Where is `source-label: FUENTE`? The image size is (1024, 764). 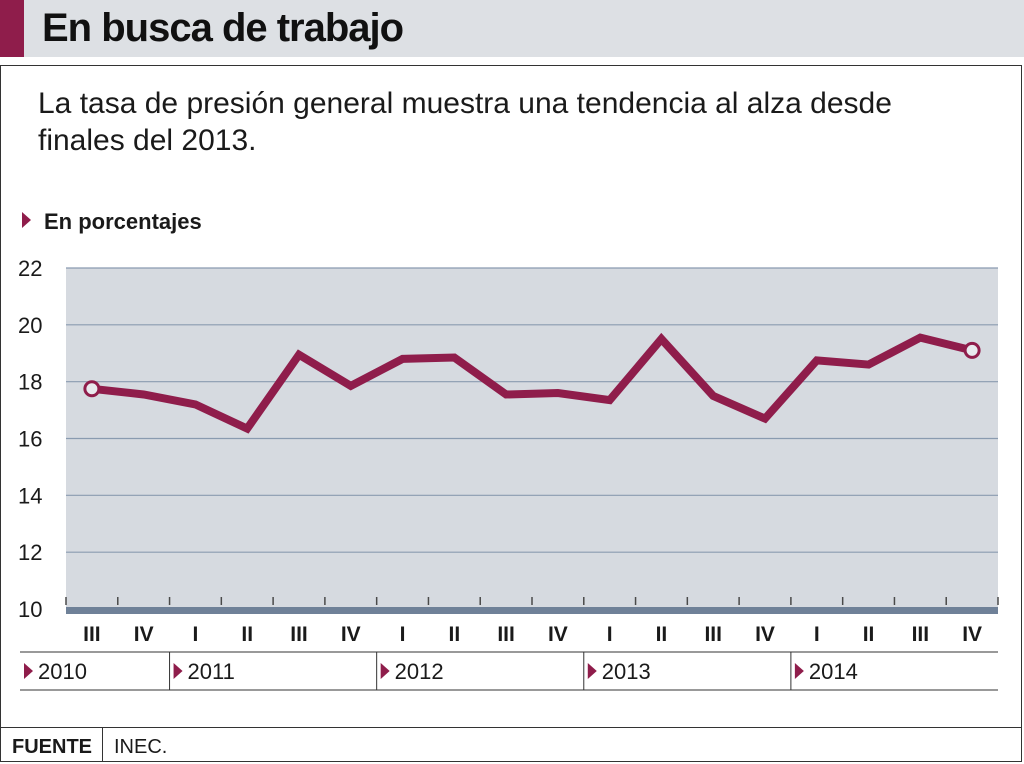 source-label: FUENTE is located at coordinates (52, 747).